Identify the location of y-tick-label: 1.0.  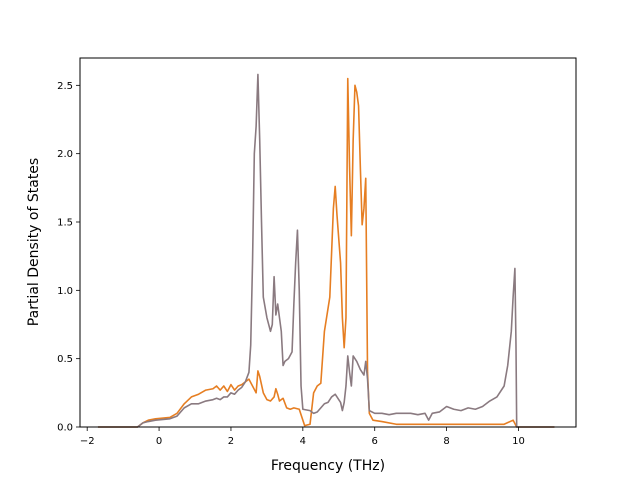
(65, 291).